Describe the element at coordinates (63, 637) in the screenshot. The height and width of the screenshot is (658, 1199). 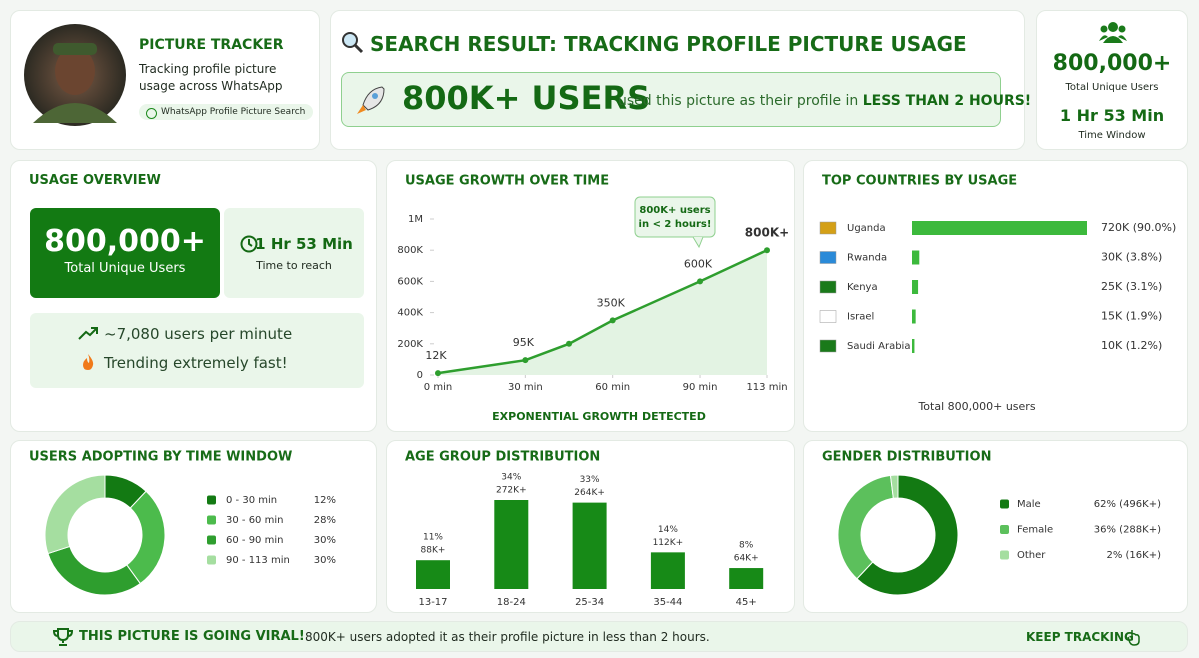
I see `trophy-icon` at that location.